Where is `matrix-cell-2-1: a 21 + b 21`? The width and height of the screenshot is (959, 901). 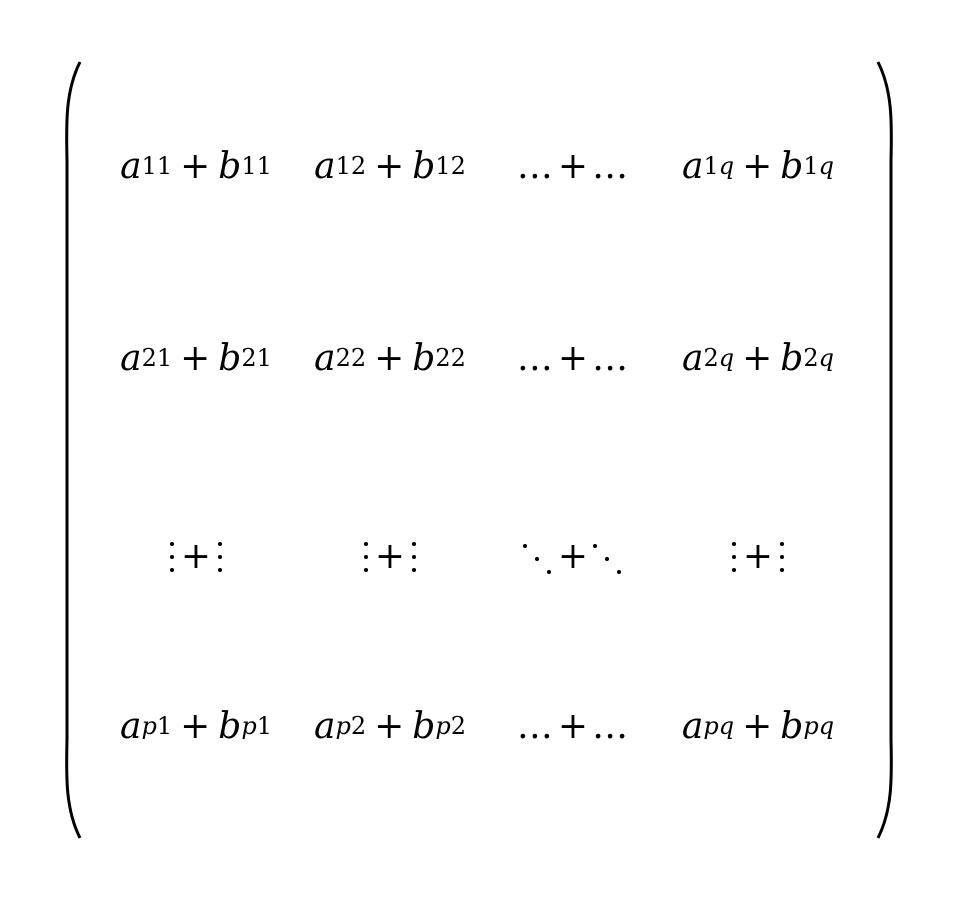
matrix-cell-2-1: a 21 + b 21 is located at coordinates (196, 358).